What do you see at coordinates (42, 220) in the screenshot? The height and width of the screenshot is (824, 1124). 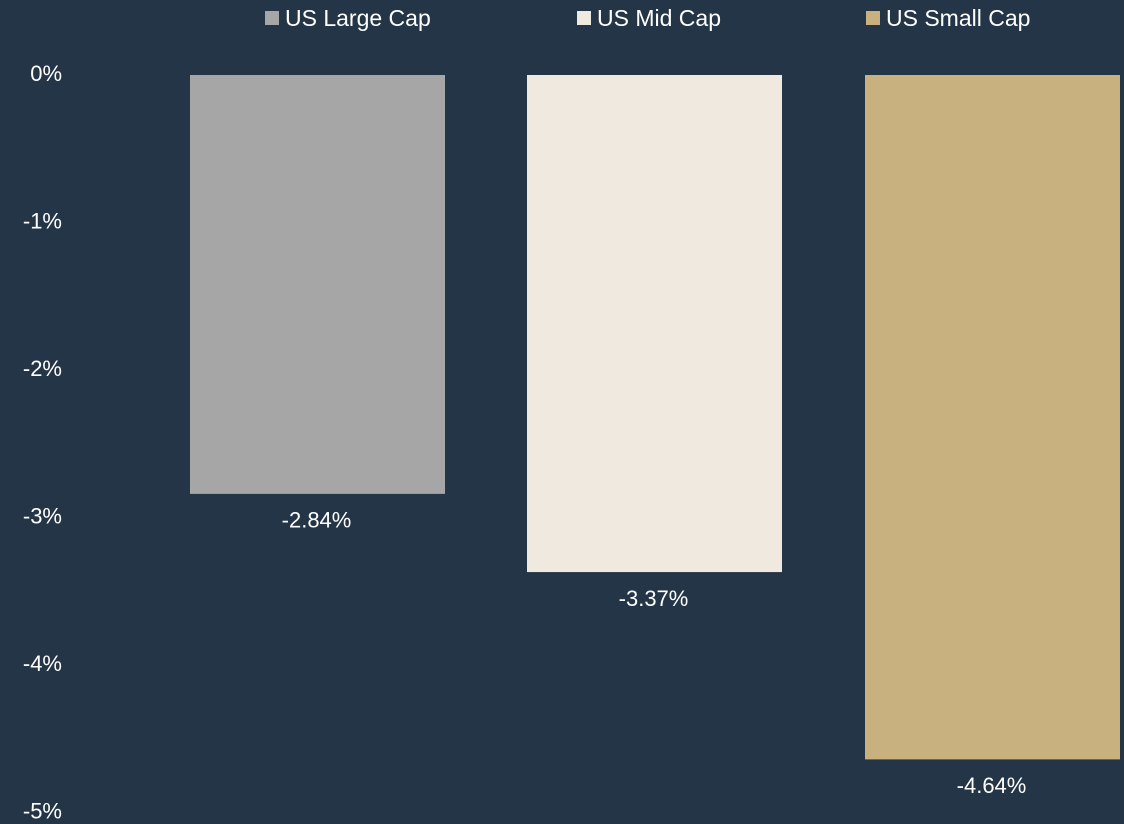 I see `y-tick-label: -1%` at bounding box center [42, 220].